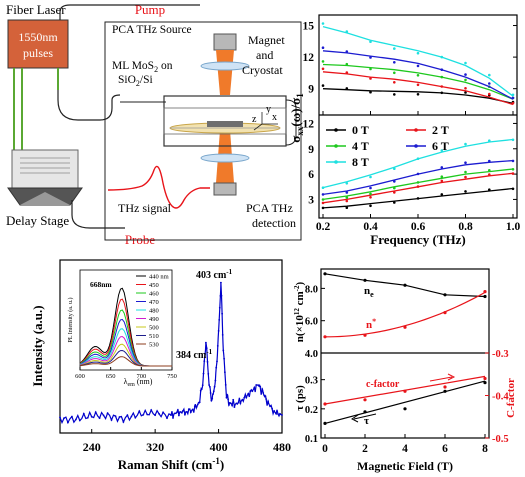 The width and height of the screenshot is (525, 477). I want to click on mag-tau-ytick-label: 0.3, so click(311, 381).